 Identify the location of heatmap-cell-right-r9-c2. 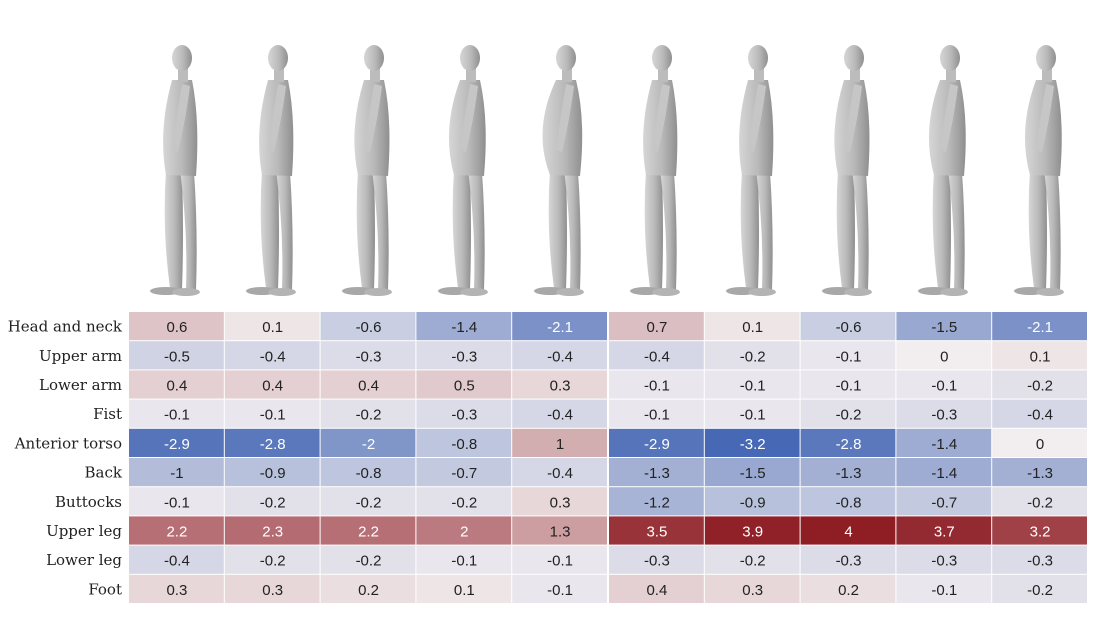
(848, 588).